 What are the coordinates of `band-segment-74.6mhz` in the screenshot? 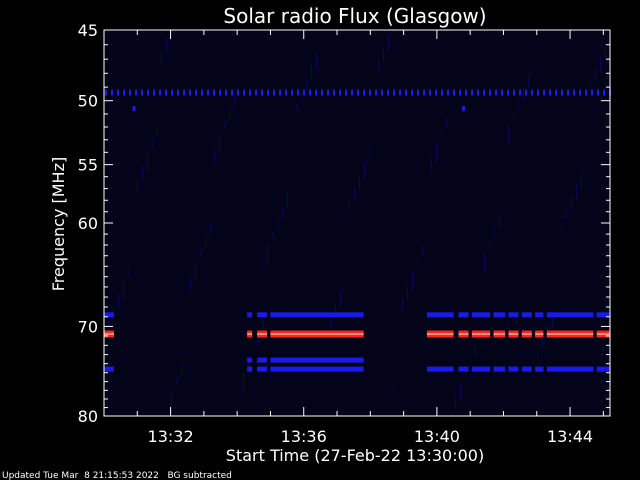 It's located at (109, 369).